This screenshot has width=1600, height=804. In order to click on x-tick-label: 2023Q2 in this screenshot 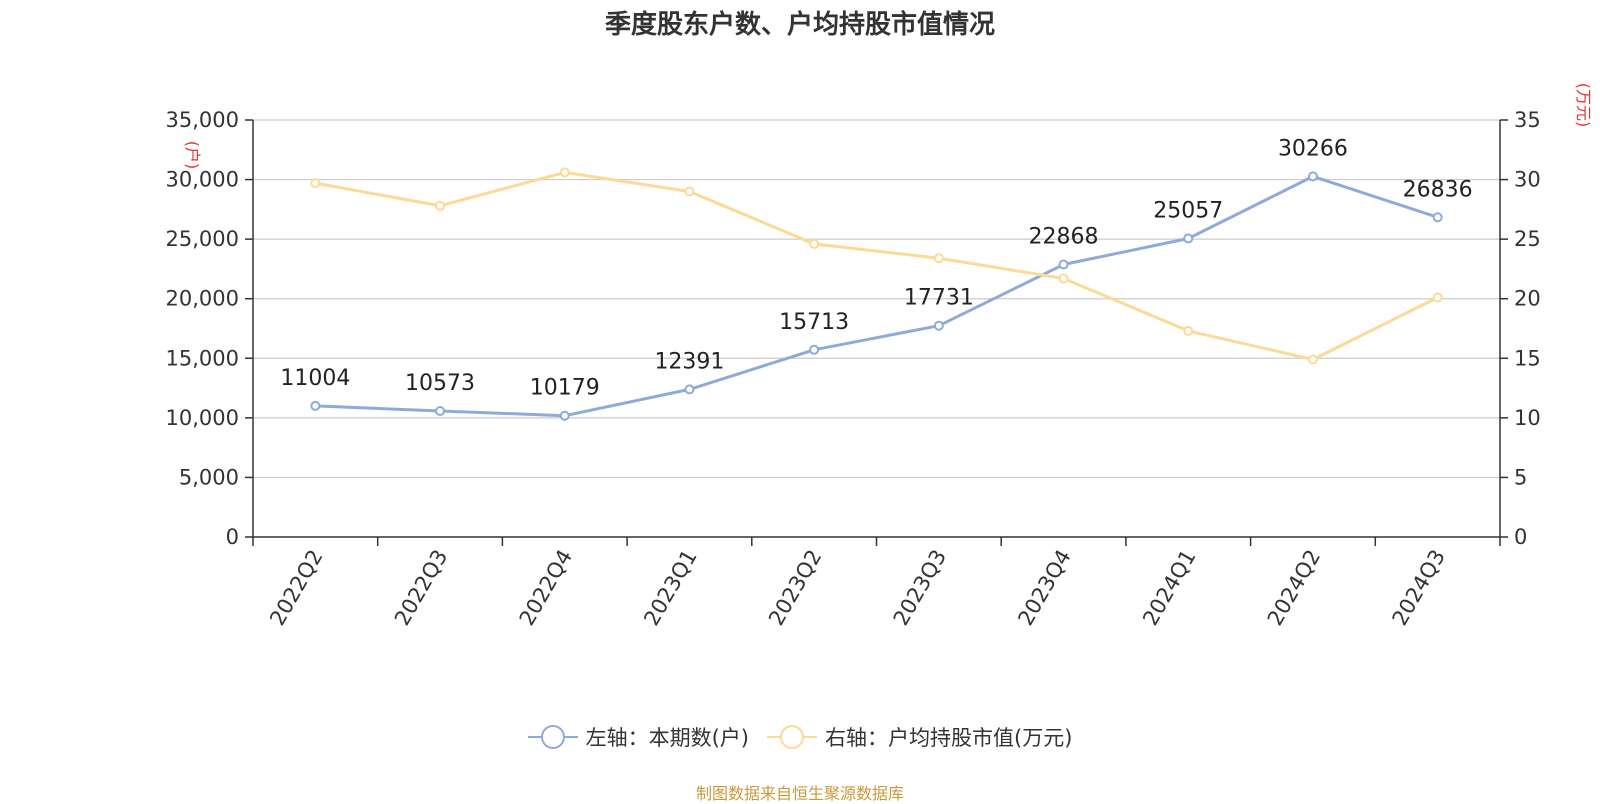, I will do `click(795, 588)`.